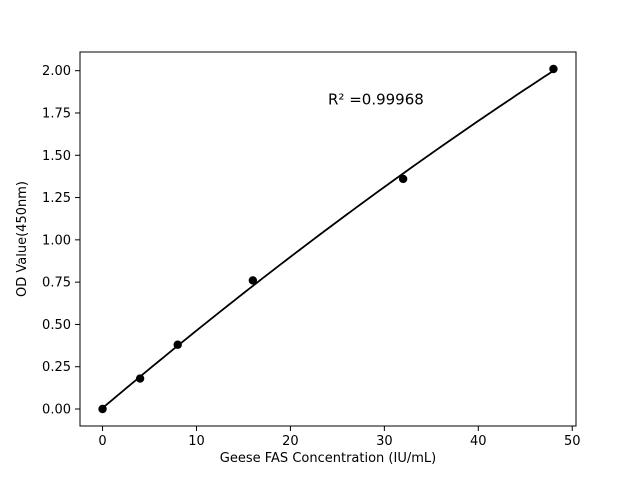 Image resolution: width=640 pixels, height=480 pixels. What do you see at coordinates (376, 100) in the screenshot?
I see `r-squared-annotation: R² =0.99968` at bounding box center [376, 100].